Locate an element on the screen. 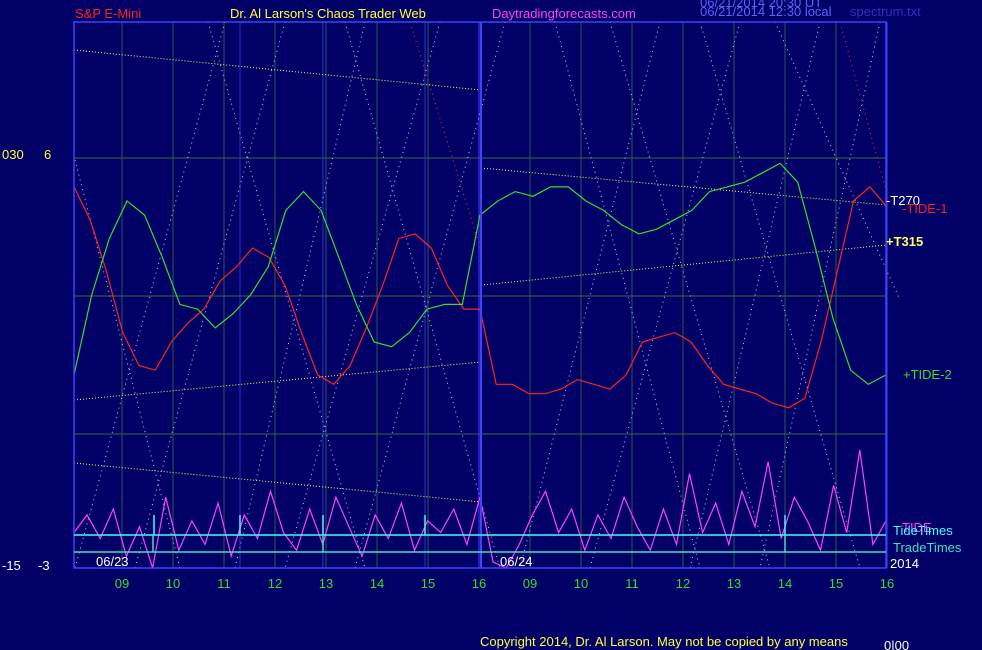 The image size is (982, 650). timestamp-local: 06/21/2014 12:30 local is located at coordinates (766, 11).